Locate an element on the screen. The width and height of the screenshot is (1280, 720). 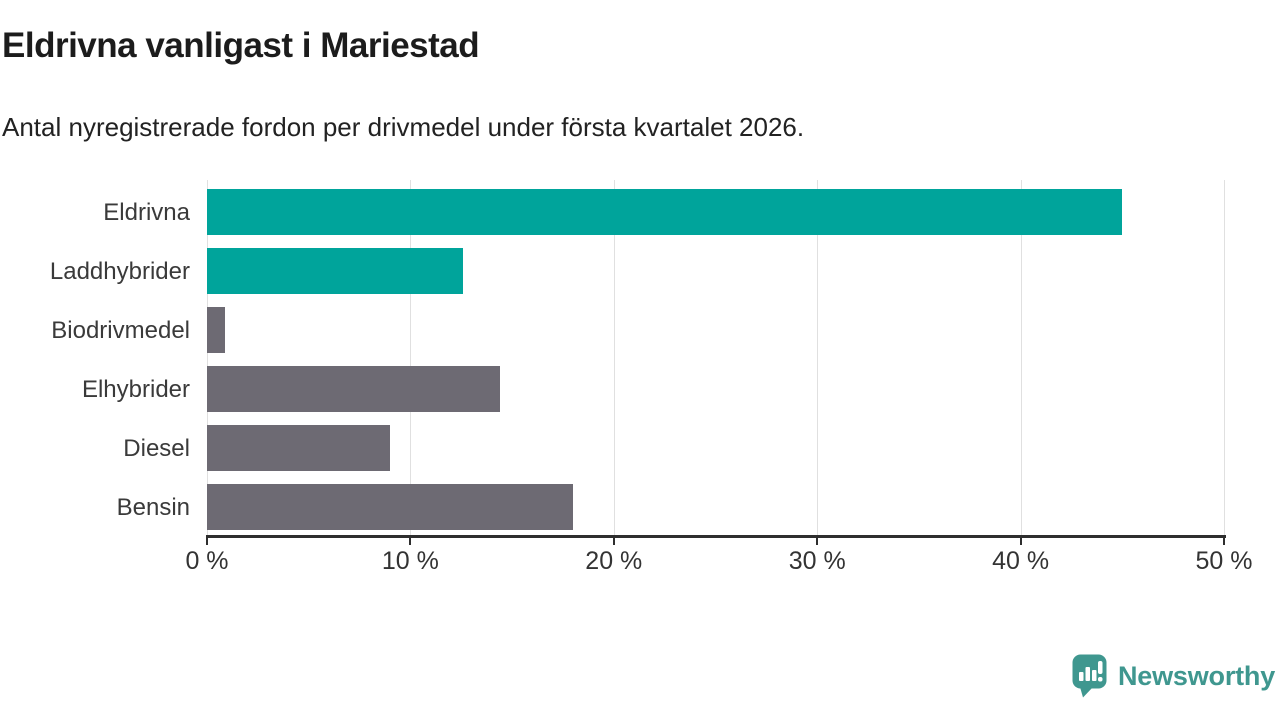
x-axis-tick-label: 0 % is located at coordinates (207, 561).